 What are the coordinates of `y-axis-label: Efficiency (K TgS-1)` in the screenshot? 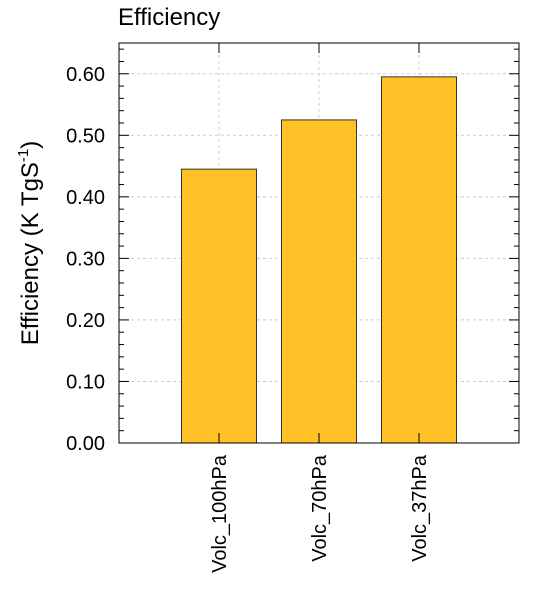 It's located at (29, 243).